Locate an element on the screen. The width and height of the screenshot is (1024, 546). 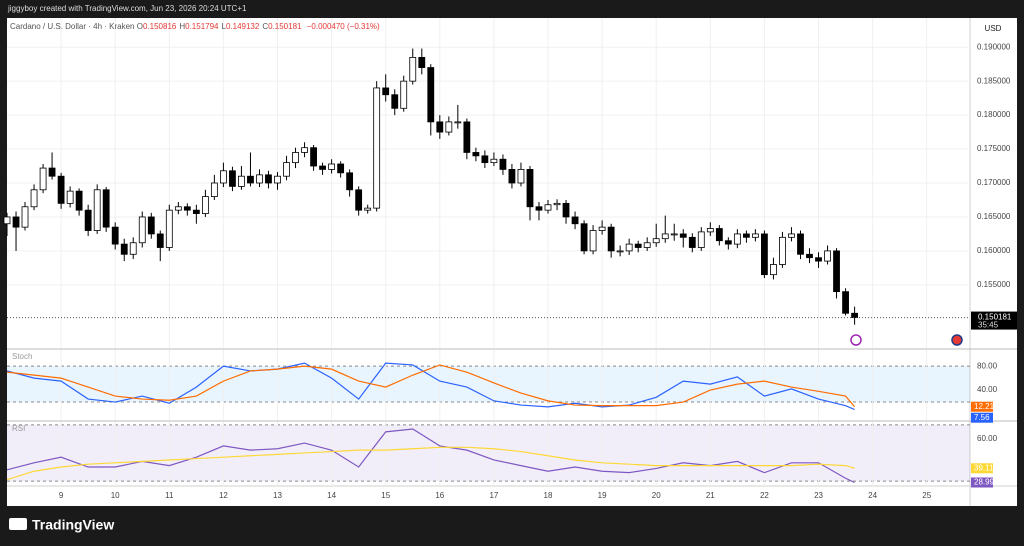
event-icon is located at coordinates (856, 340).